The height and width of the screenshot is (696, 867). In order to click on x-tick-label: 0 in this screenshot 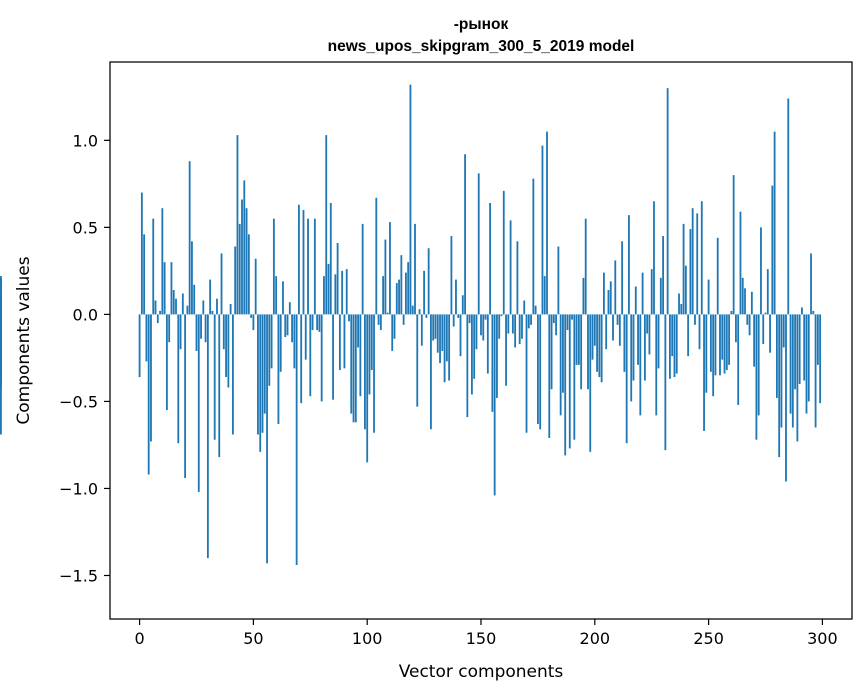, I will do `click(139, 638)`.